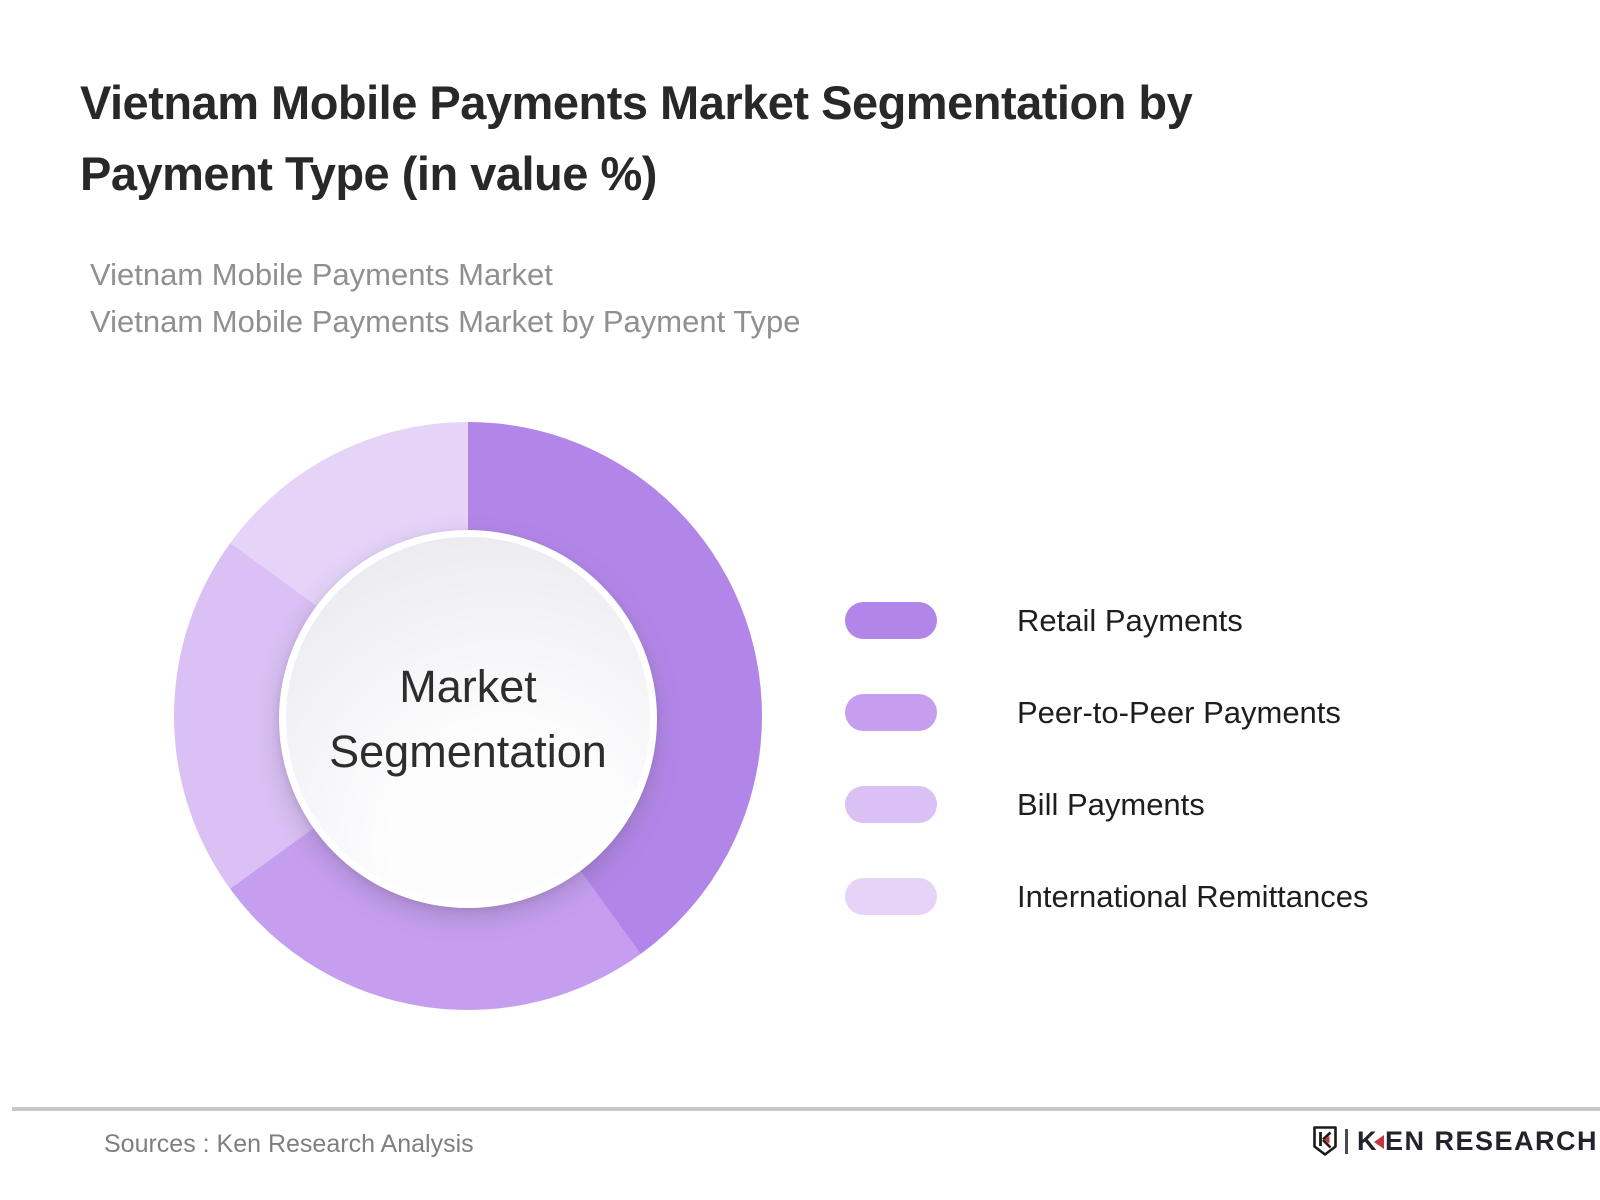  I want to click on legend-label: International Remittances, so click(1193, 896).